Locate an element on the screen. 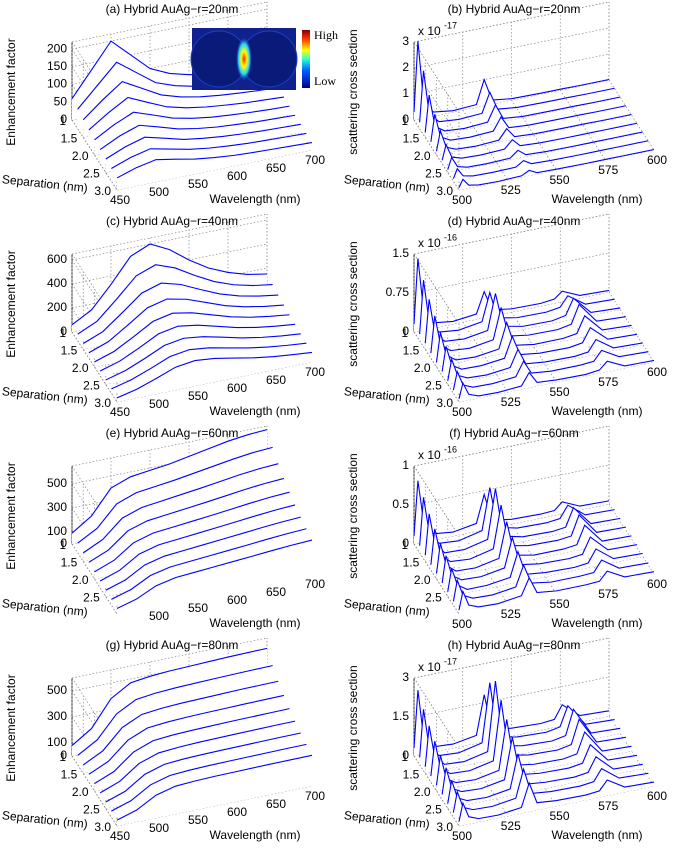 This screenshot has height=848, width=685. panel-title: (e) Hybrid AuAg−r=60nm is located at coordinates (172, 433).